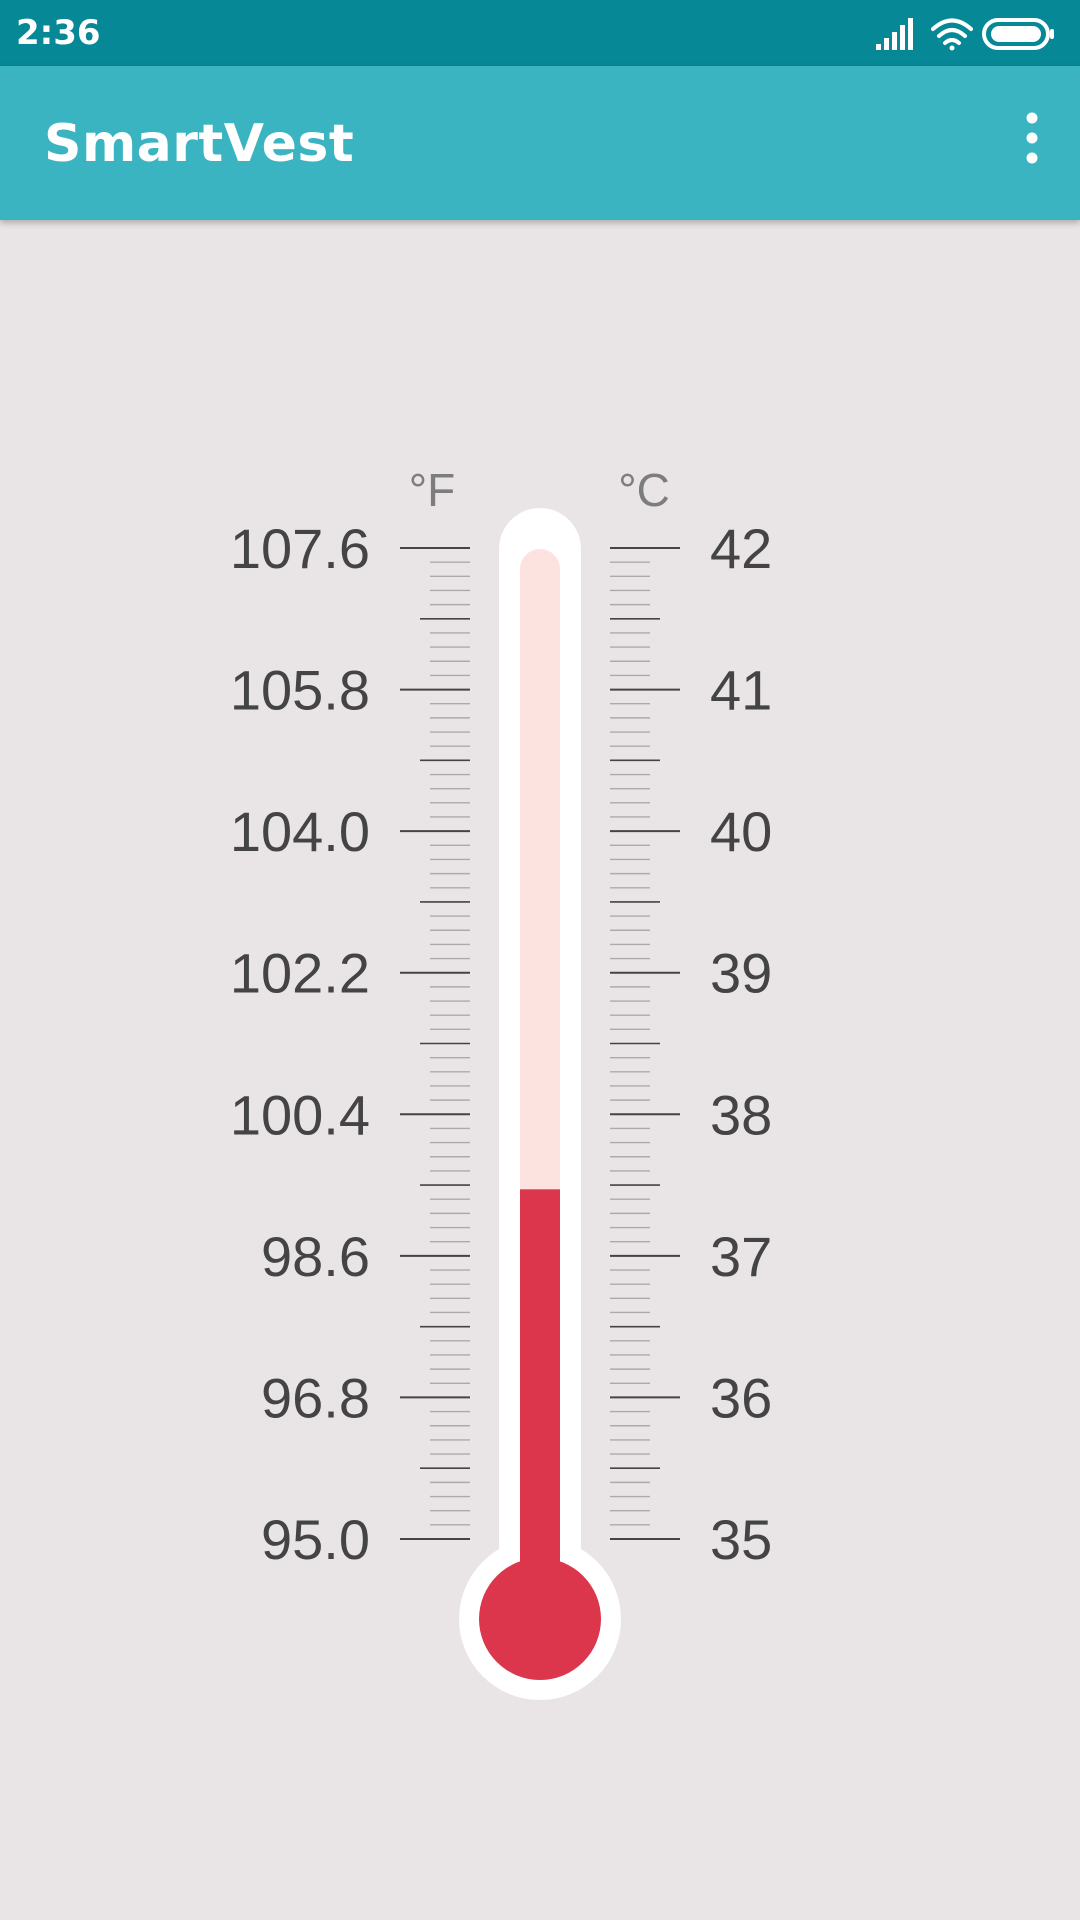  What do you see at coordinates (435, 1043) in the screenshot?
I see `fahrenheit-scale` at bounding box center [435, 1043].